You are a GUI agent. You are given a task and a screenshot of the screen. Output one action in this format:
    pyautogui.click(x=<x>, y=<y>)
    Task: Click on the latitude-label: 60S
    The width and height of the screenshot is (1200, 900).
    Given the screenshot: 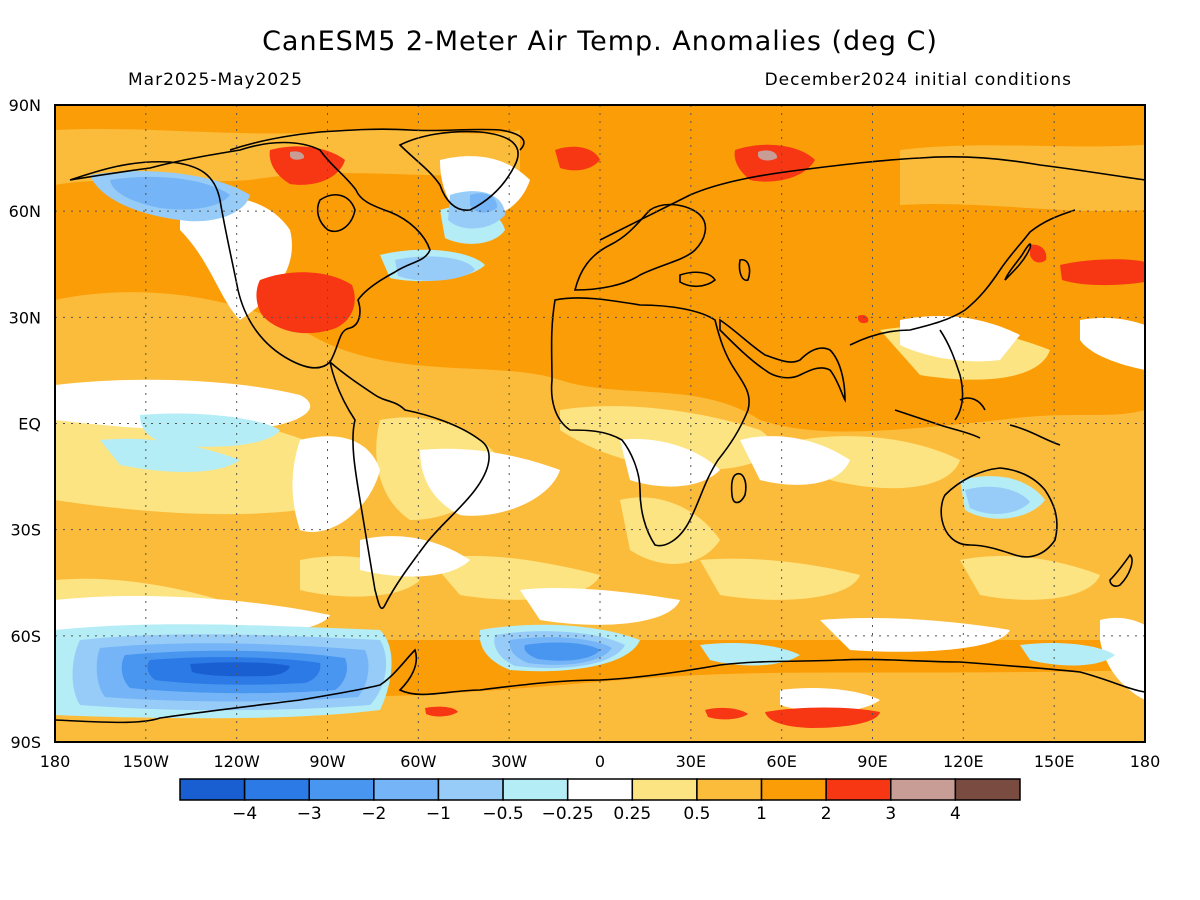 What is the action you would take?
    pyautogui.click(x=25, y=636)
    